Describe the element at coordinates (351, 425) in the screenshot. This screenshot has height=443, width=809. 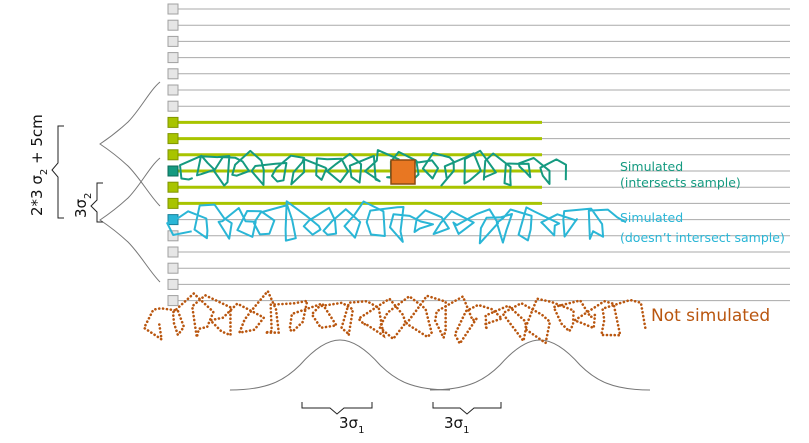
I see `bottom-left-bracket-label: 3σ1` at that location.